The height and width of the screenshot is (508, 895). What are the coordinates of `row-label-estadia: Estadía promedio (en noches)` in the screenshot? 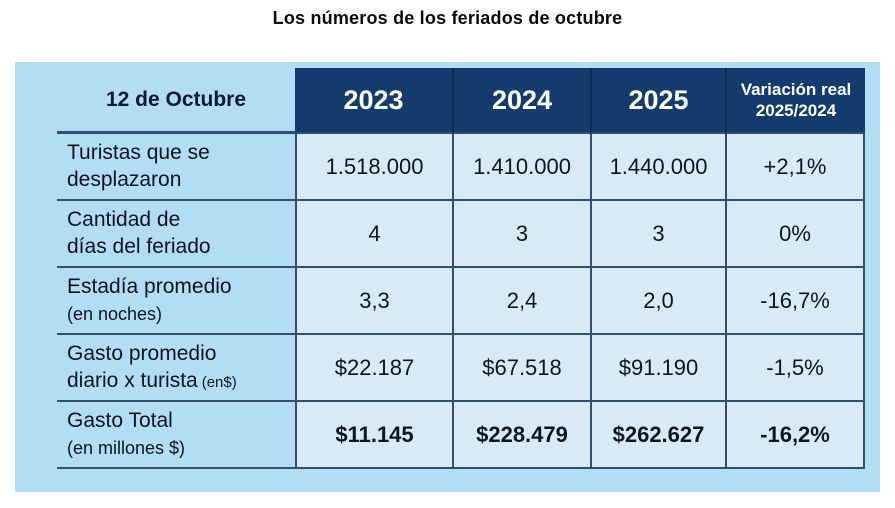 It's located at (176, 301).